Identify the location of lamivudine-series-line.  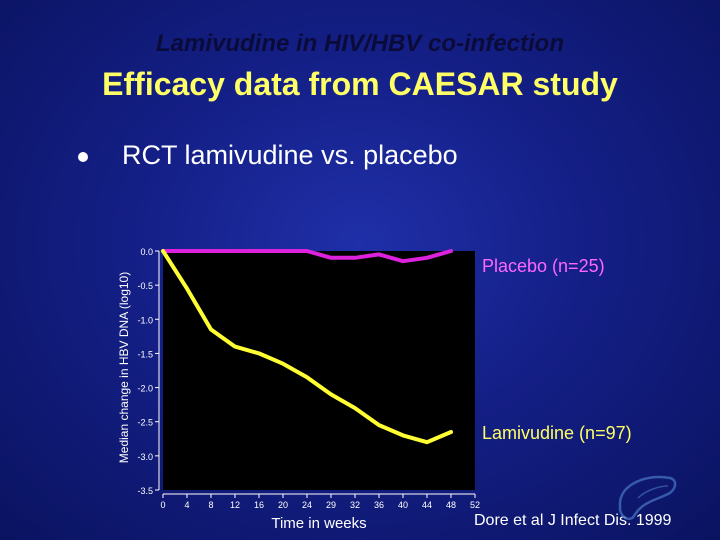
(307, 347).